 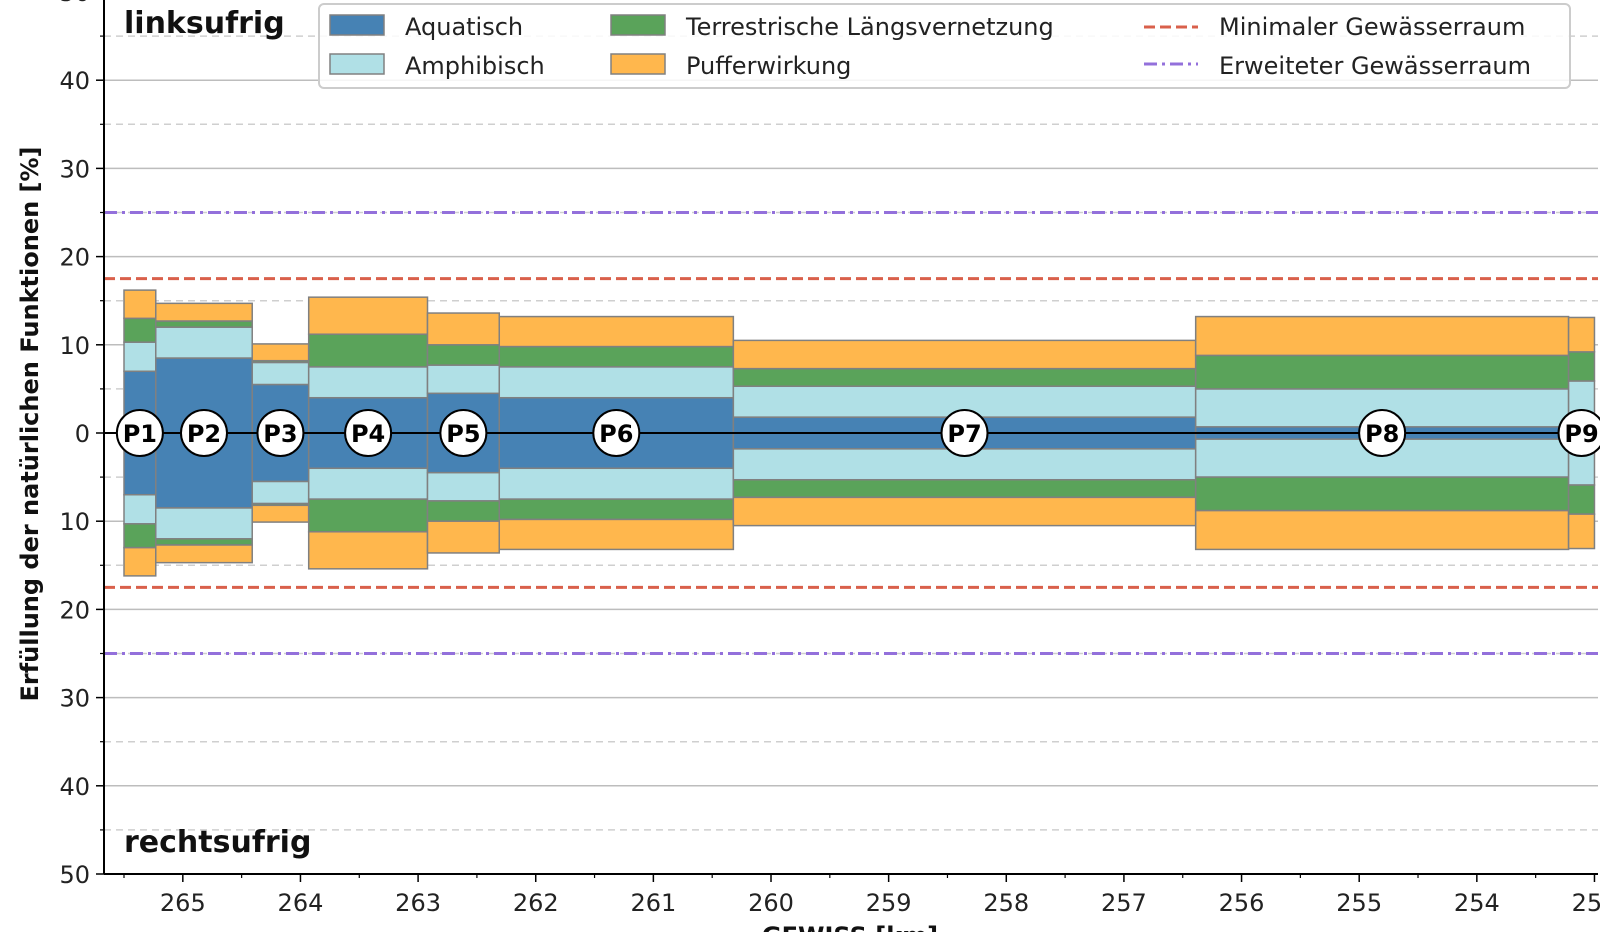 What do you see at coordinates (357, 64) in the screenshot?
I see `legend-swatch-amphibisch` at bounding box center [357, 64].